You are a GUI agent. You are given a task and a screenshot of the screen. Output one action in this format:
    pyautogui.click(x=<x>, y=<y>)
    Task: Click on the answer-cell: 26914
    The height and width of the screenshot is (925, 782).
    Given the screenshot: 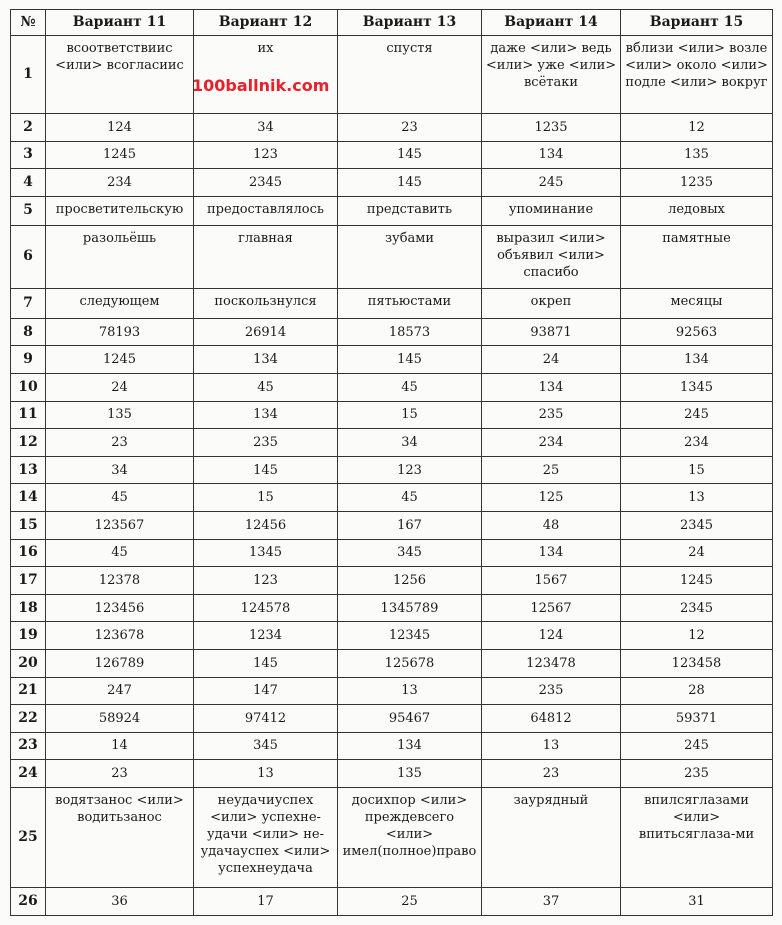 What is the action you would take?
    pyautogui.click(x=265, y=332)
    